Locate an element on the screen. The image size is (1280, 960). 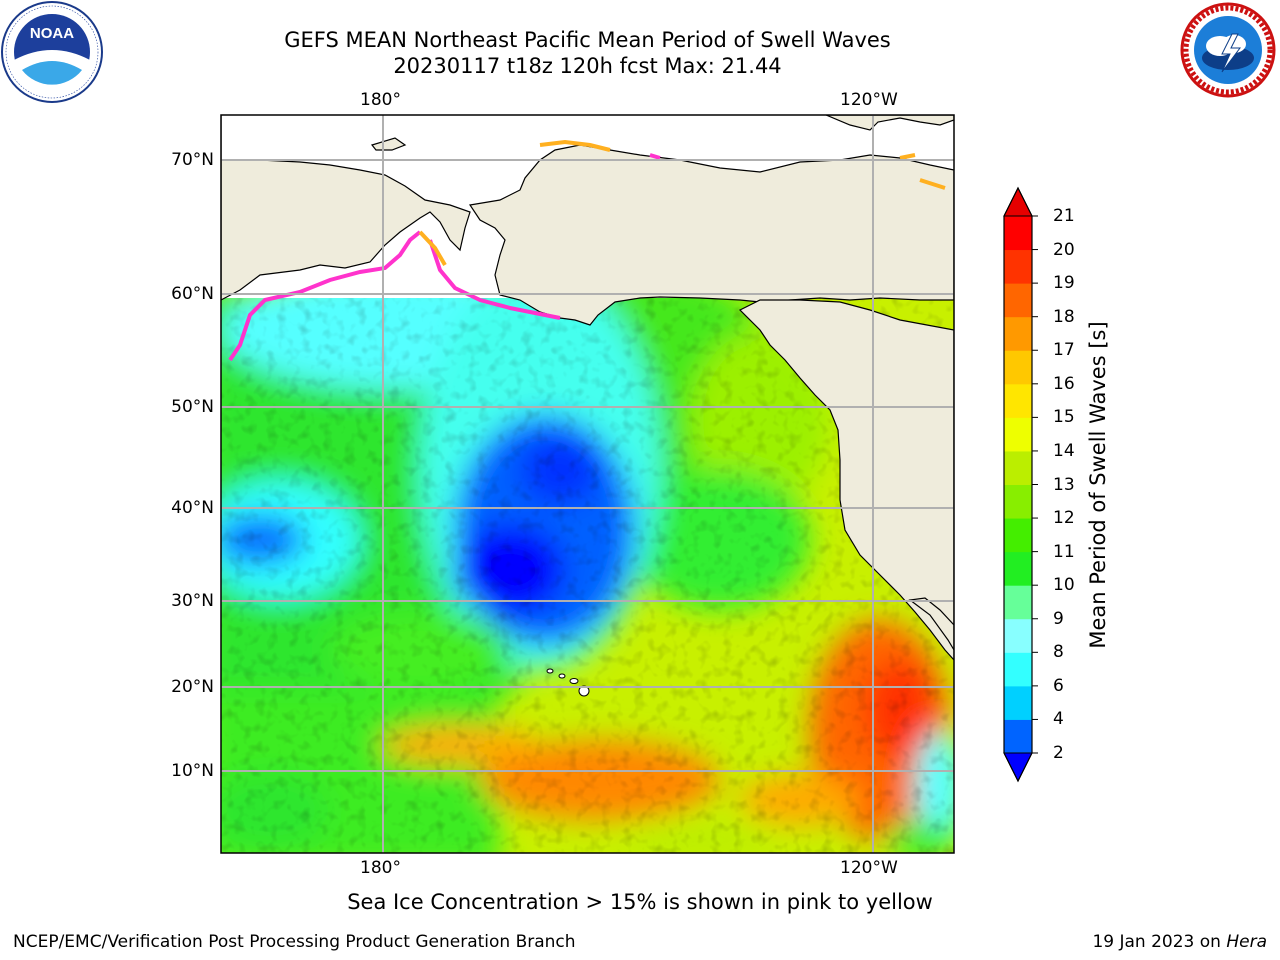
colorbar-tick-label: 12 is located at coordinates (1064, 518).